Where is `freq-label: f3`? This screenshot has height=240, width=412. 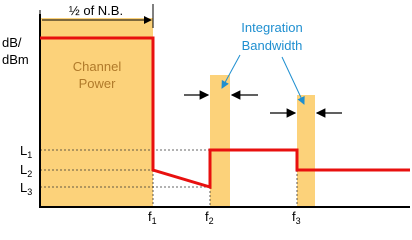
freq-label: f3 is located at coordinates (296, 217).